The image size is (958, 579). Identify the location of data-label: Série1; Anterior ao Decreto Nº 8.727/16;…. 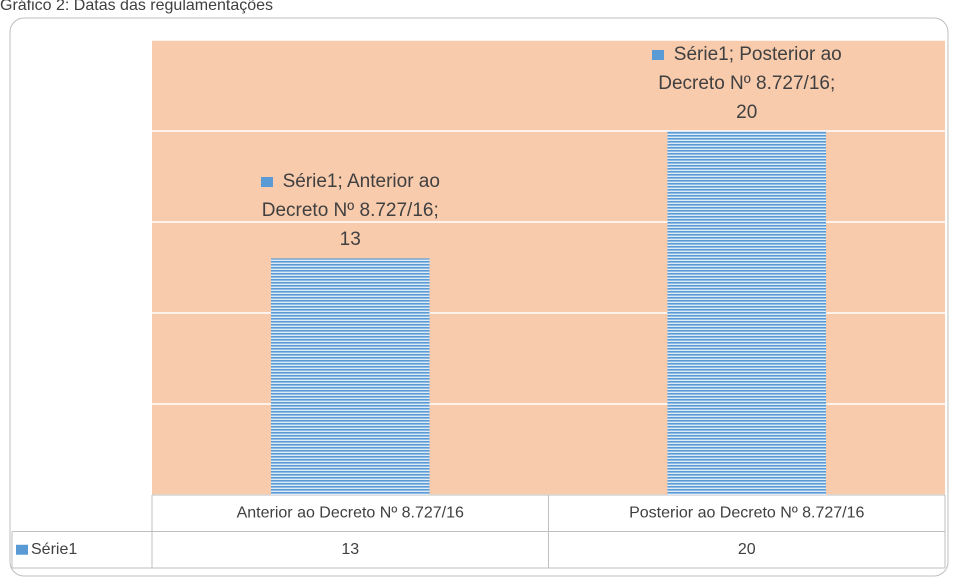
(350, 210).